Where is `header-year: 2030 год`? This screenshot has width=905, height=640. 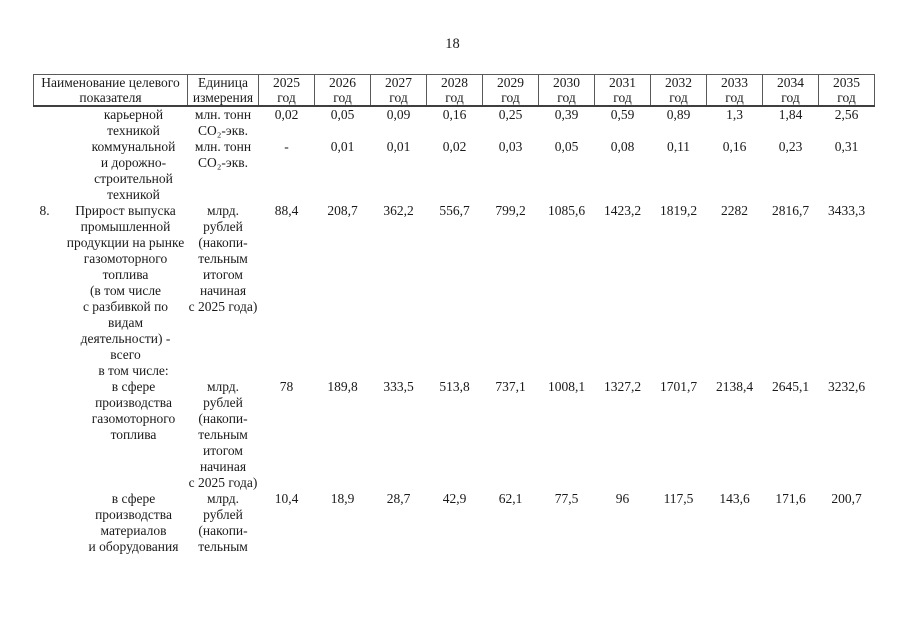
header-year: 2030 год is located at coordinates (566, 90).